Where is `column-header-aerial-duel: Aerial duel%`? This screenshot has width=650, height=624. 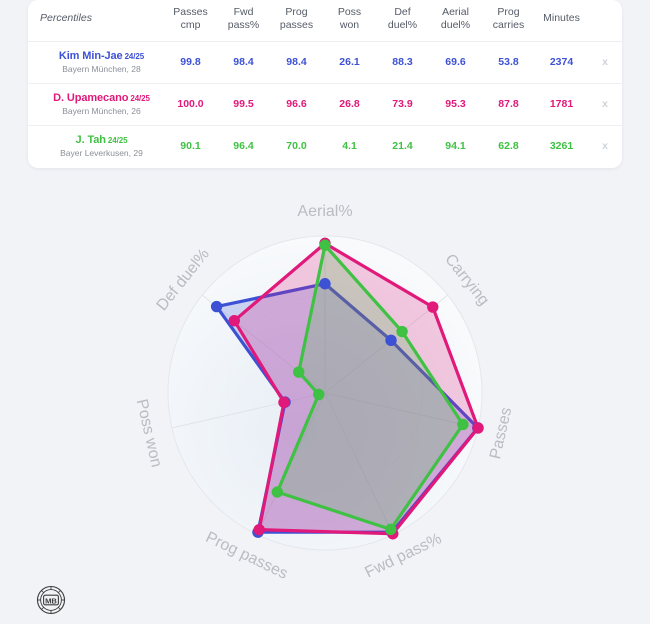
column-header-aerial-duel: Aerial duel% is located at coordinates (455, 21).